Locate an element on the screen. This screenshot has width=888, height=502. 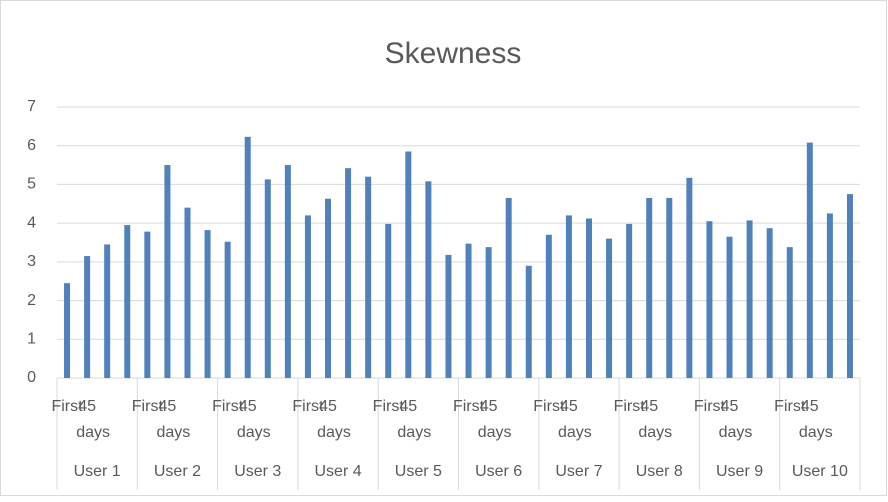
chart-title: Skewness is located at coordinates (453, 53).